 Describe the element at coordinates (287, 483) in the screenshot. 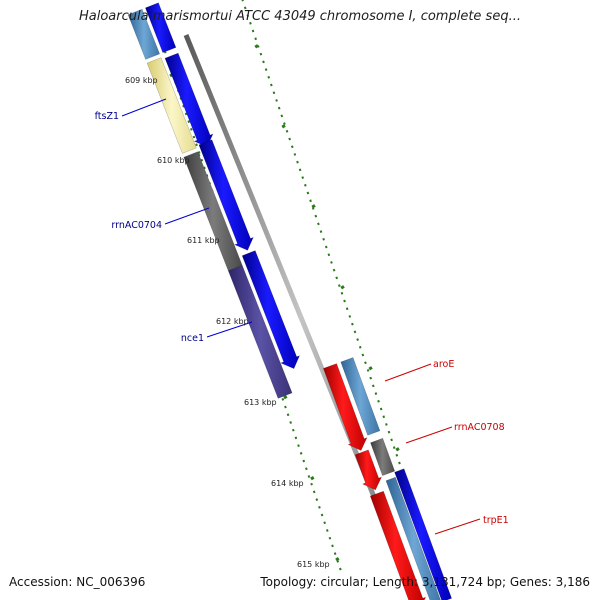

I see `ruler-label: 614 kbp` at that location.